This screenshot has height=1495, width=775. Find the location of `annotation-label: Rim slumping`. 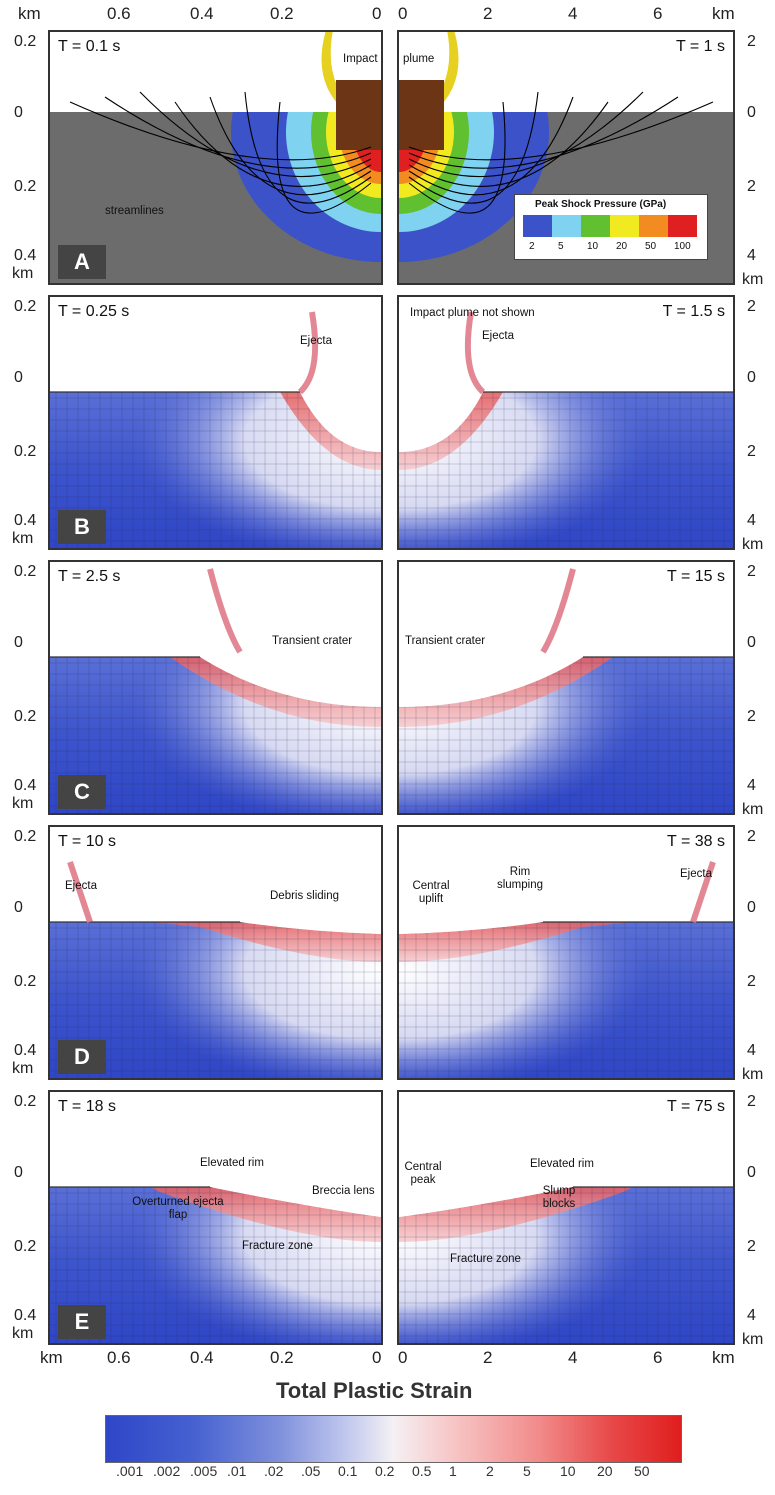

annotation-label: Rim slumping is located at coordinates (520, 878).